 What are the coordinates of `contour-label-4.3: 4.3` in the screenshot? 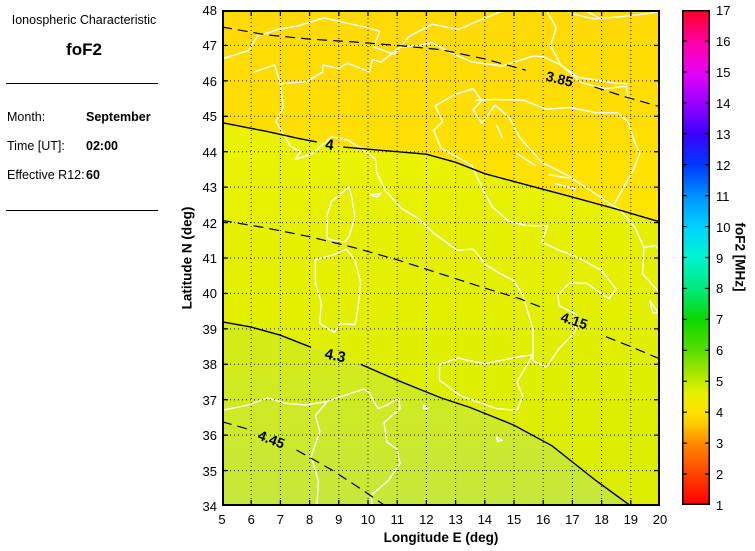 It's located at (335, 355).